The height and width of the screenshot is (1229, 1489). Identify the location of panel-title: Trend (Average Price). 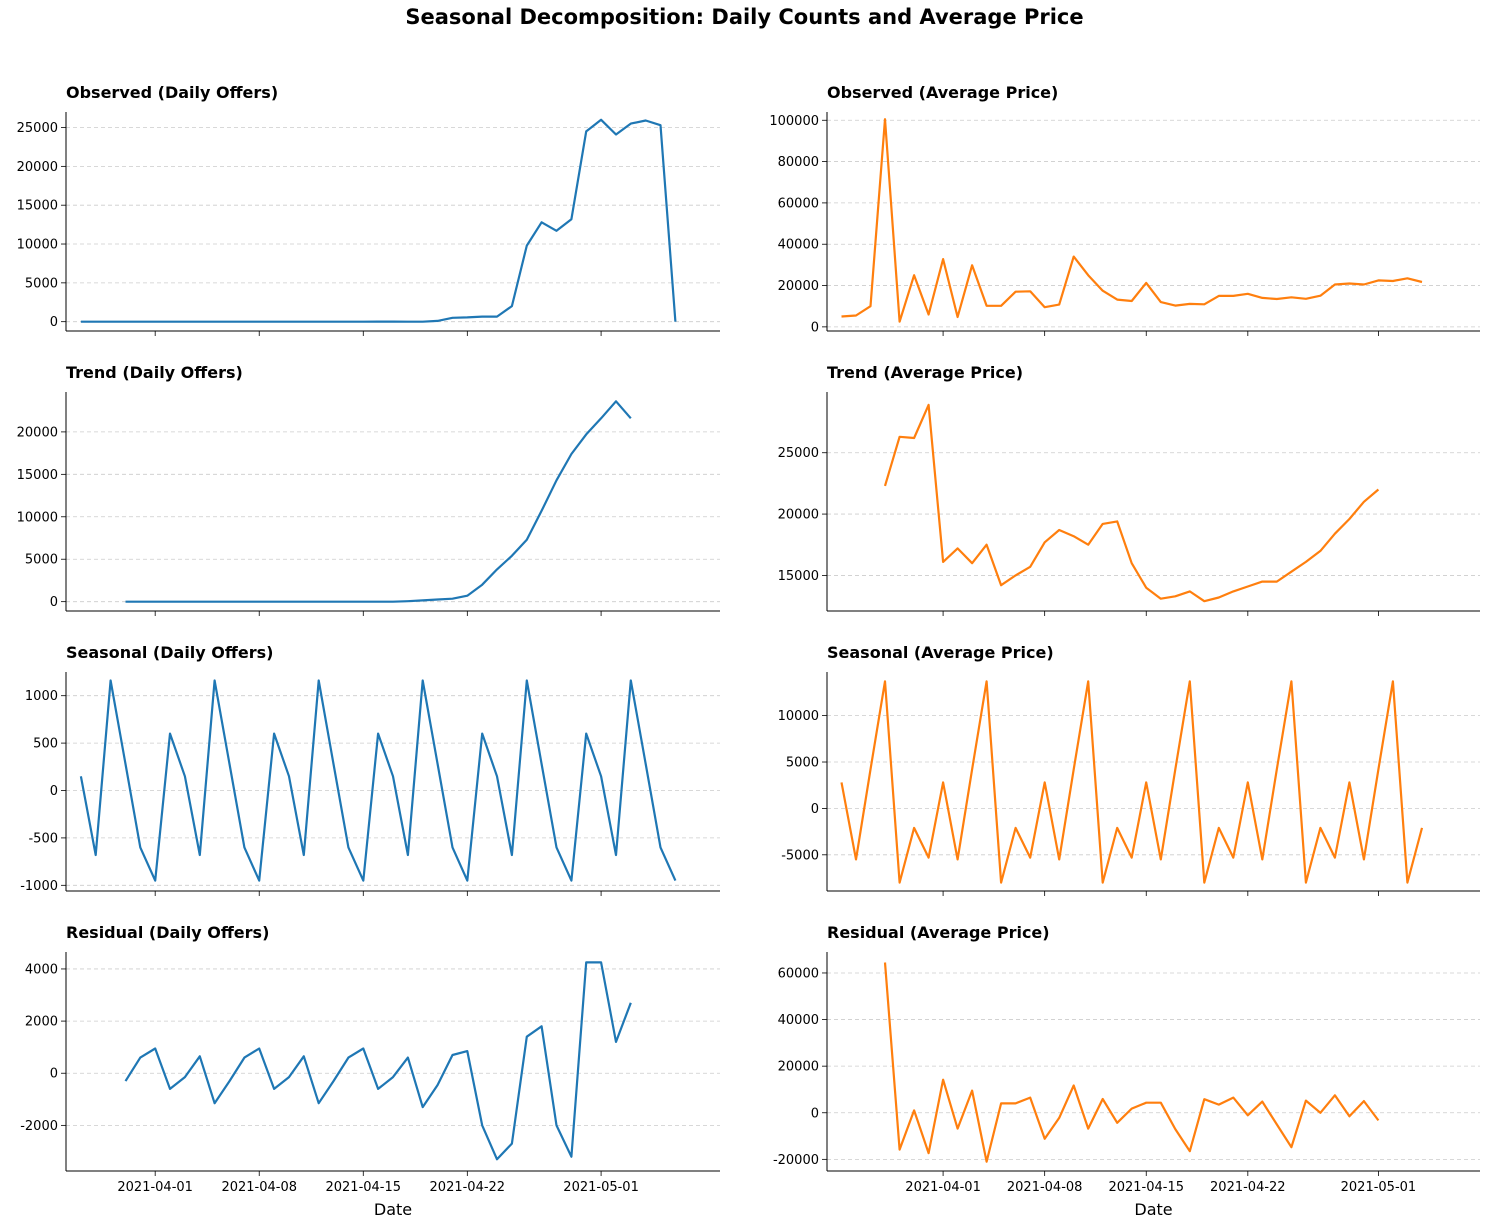
(925, 372).